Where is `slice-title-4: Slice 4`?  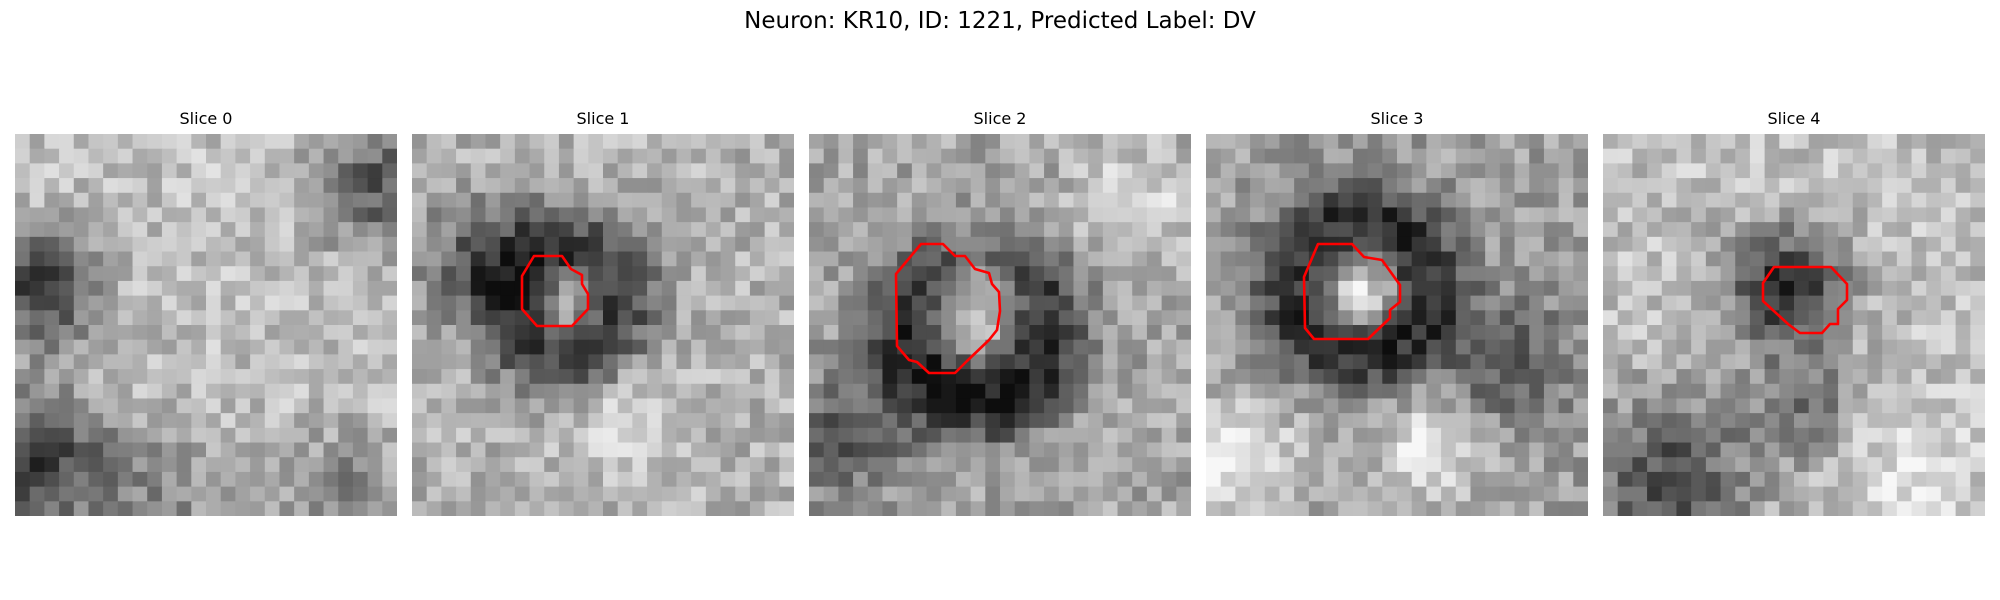 slice-title-4: Slice 4 is located at coordinates (1794, 118).